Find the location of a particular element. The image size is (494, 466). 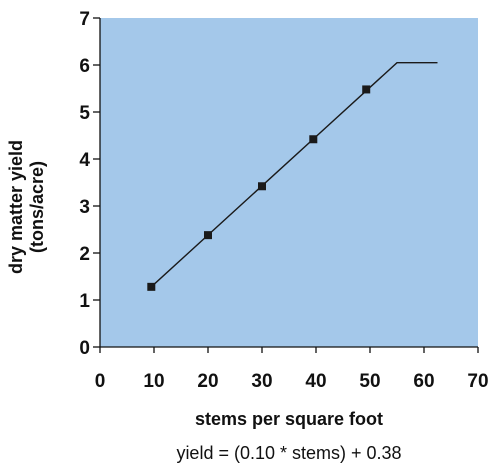

x-tick-label: 20 is located at coordinates (207, 381).